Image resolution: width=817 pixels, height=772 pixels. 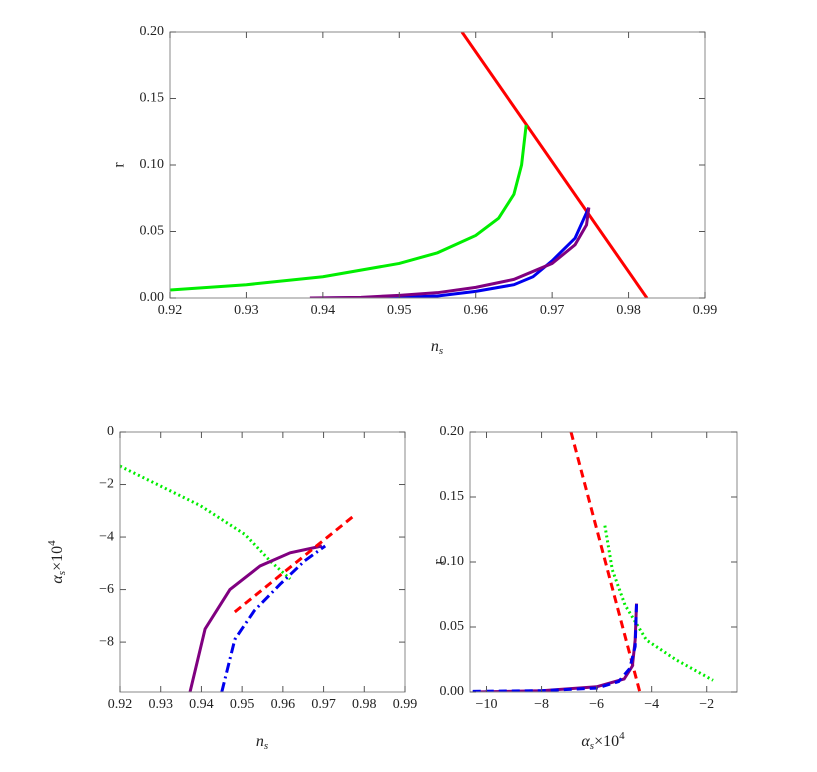 I want to click on y-axis-label-rest: ×10, so click(x=57, y=558).